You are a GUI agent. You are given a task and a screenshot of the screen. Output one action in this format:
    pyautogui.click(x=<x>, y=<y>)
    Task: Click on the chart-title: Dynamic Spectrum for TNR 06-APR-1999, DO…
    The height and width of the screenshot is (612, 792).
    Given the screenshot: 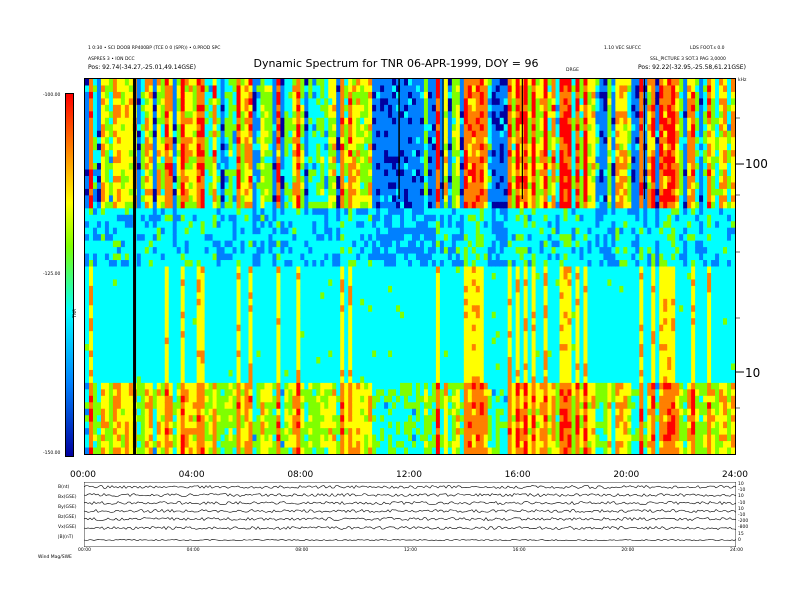 What is the action you would take?
    pyautogui.click(x=396, y=63)
    